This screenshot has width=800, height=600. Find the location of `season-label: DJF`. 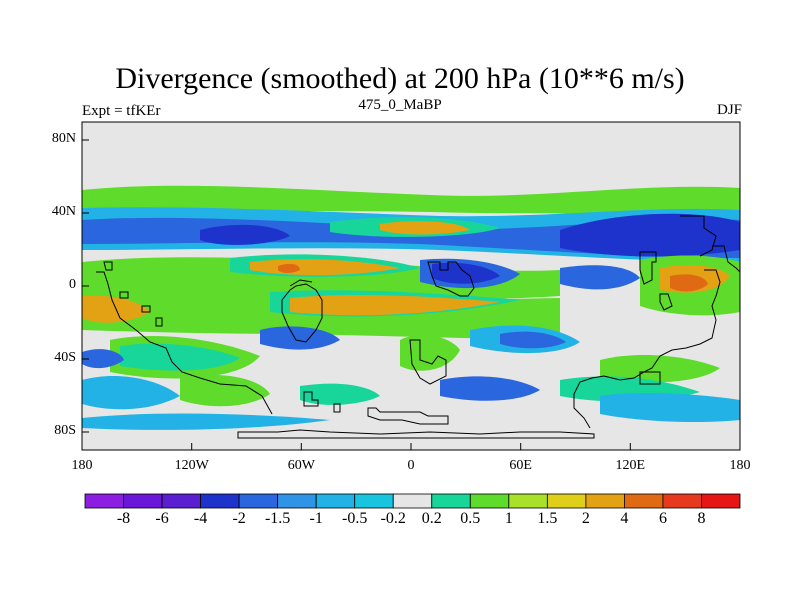

season-label: DJF is located at coordinates (729, 110).